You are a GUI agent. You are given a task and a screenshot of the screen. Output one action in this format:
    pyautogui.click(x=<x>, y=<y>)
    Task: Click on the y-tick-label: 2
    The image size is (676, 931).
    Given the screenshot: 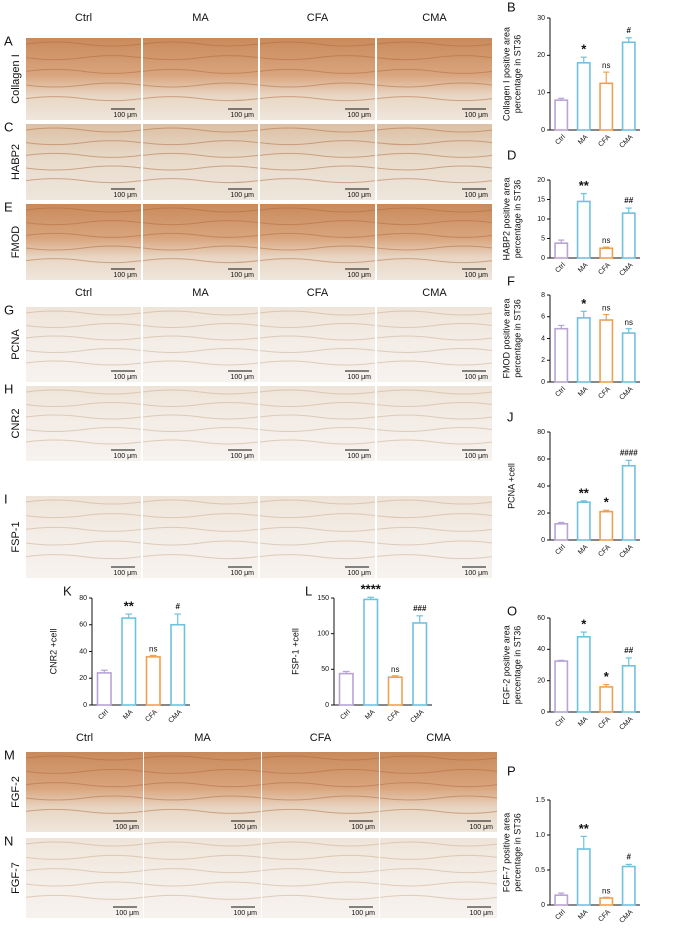 What is the action you would take?
    pyautogui.click(x=543, y=360)
    